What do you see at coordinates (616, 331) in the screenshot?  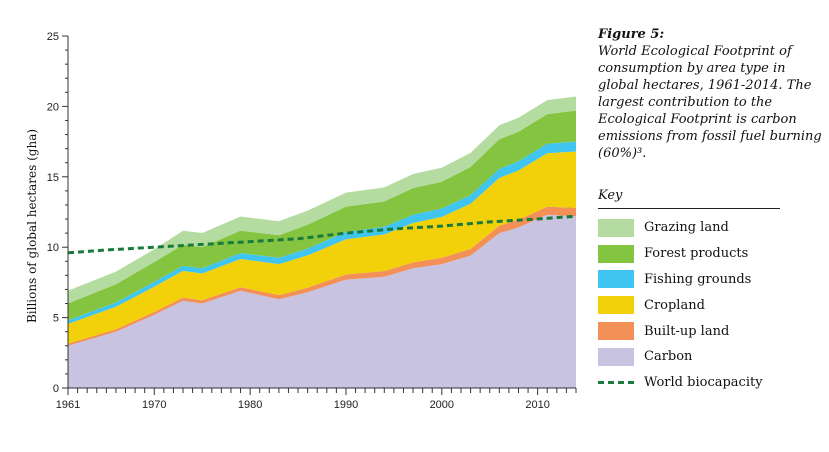 I see `built-up-land-swatch` at bounding box center [616, 331].